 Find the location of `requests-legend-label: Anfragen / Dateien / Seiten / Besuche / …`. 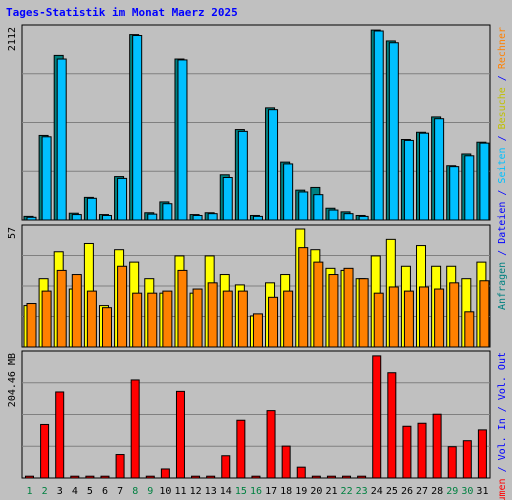

requests-legend-label: Anfragen / Dateien / Seiten / Besuche / … is located at coordinates (502, 168).